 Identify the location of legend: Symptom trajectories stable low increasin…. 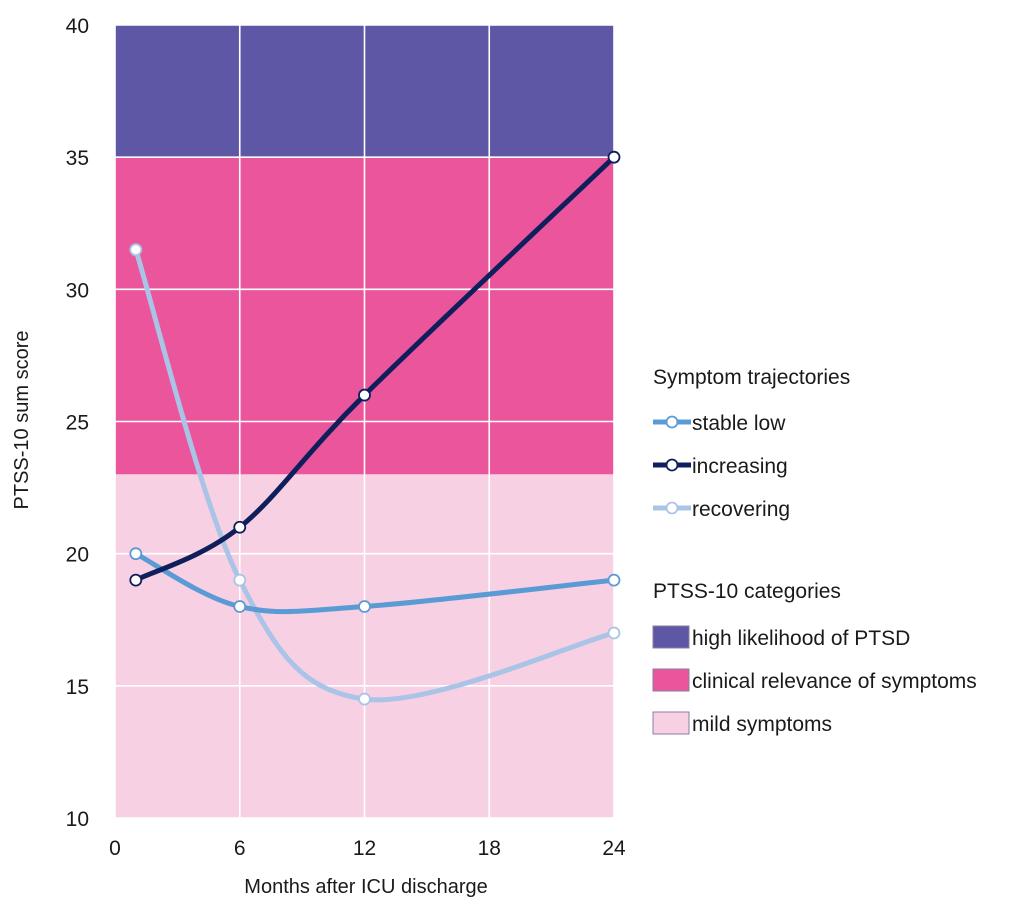
(814, 551).